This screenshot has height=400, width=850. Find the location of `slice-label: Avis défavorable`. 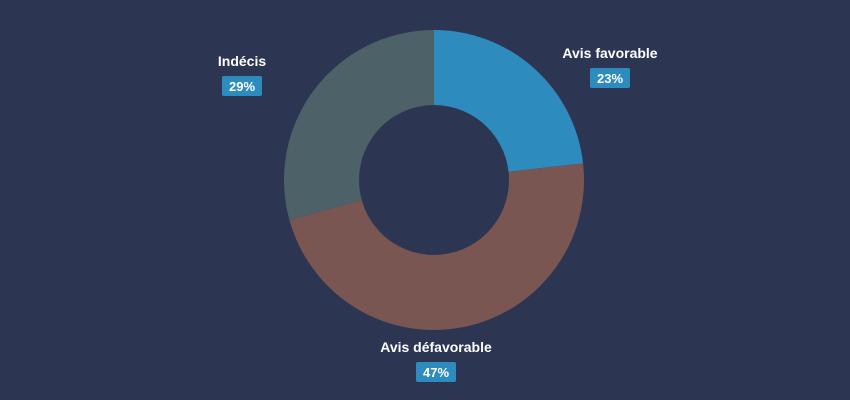

slice-label: Avis défavorable is located at coordinates (436, 347).